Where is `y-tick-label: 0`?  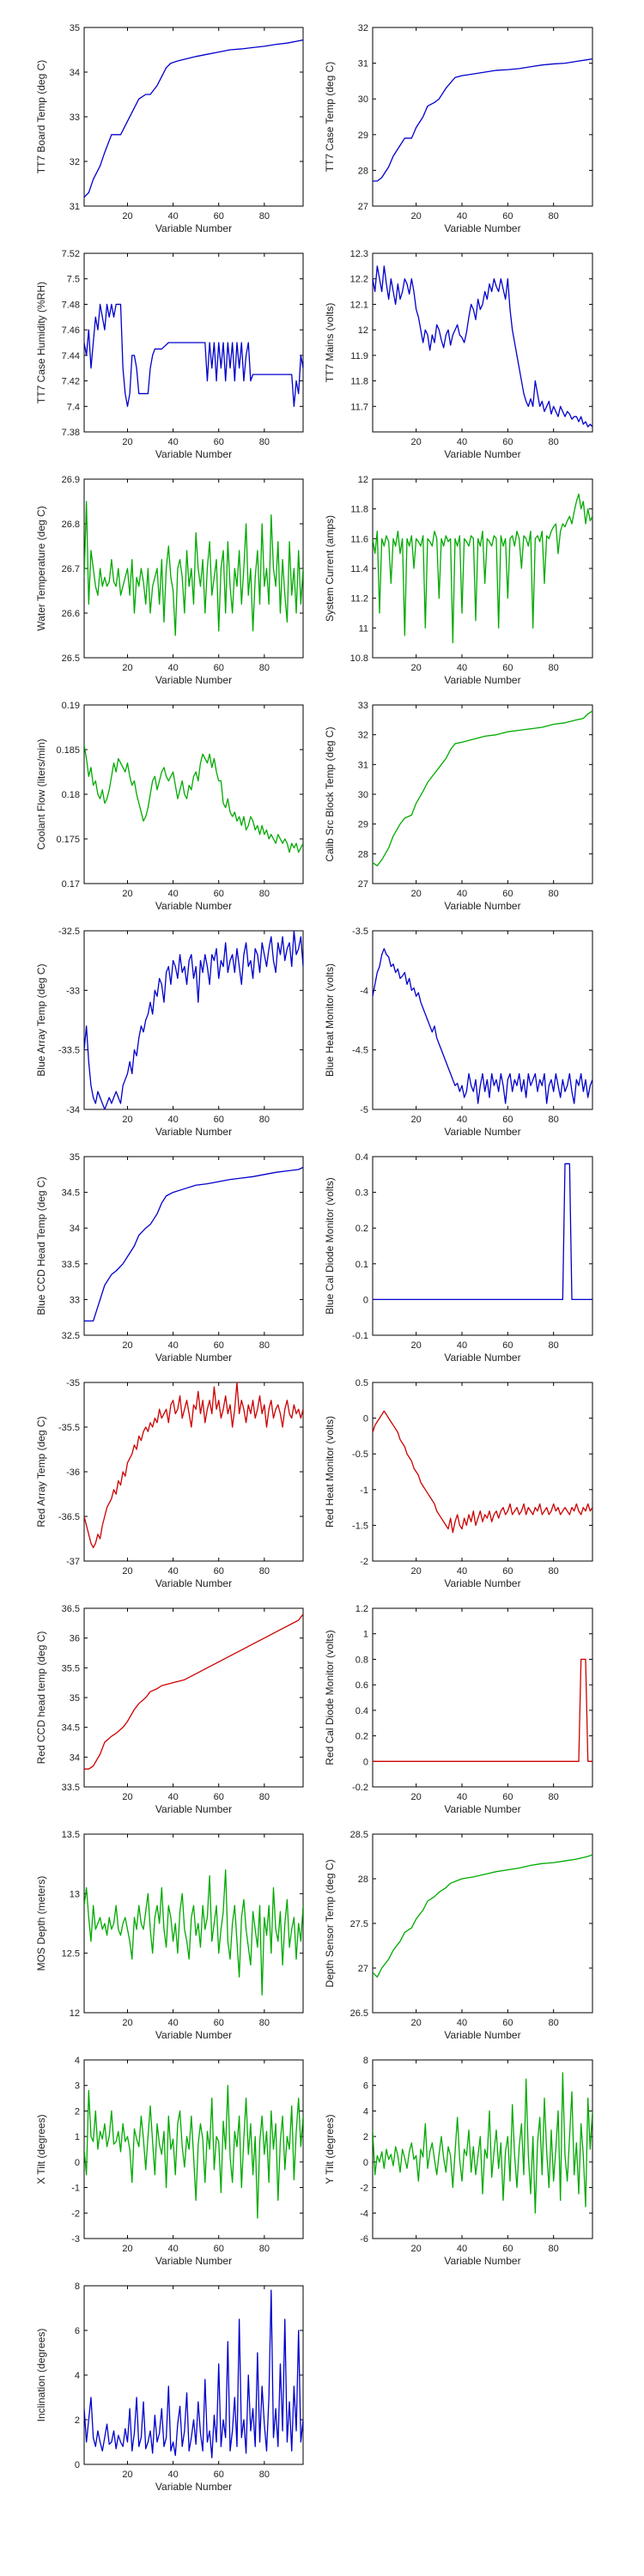 y-tick-label: 0 is located at coordinates (366, 1419).